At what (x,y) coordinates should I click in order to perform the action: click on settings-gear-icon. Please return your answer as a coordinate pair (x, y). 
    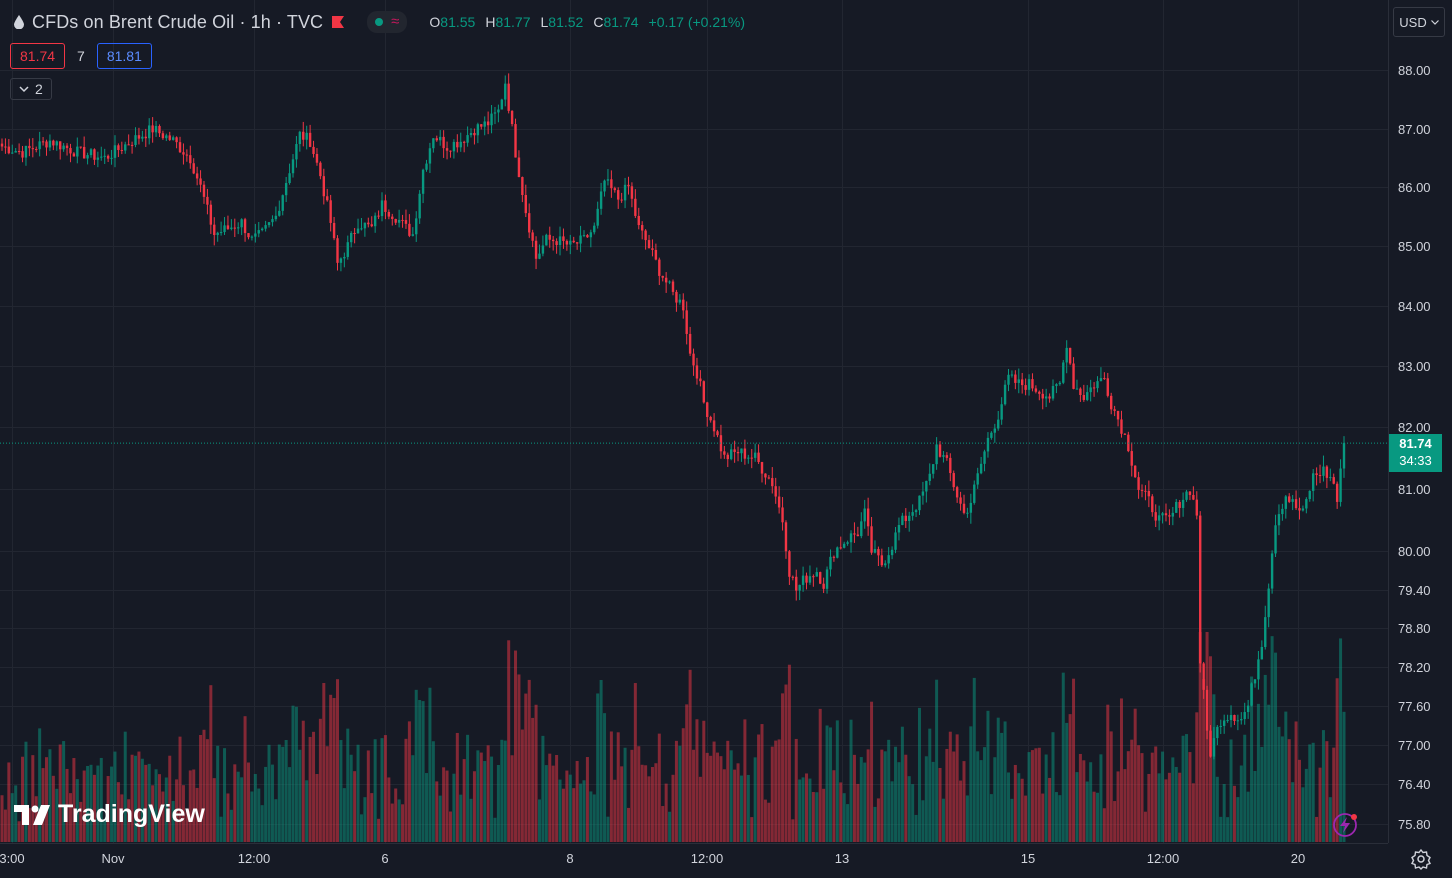
    Looking at the image, I should click on (1421, 859).